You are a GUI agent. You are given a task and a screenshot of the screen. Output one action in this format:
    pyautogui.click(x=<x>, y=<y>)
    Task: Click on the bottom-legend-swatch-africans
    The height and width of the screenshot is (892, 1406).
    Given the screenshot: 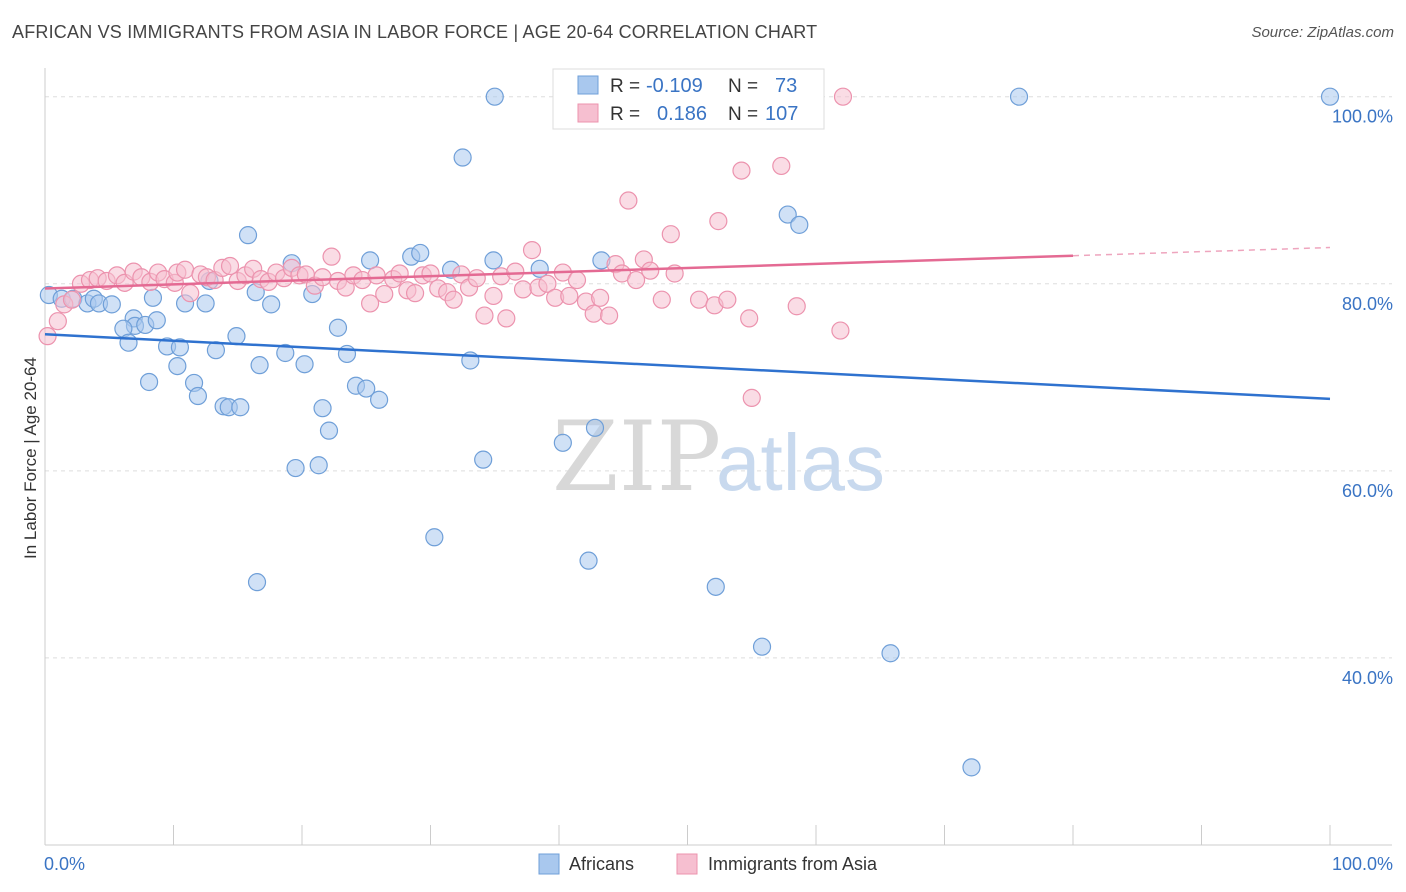 What is the action you would take?
    pyautogui.click(x=549, y=864)
    